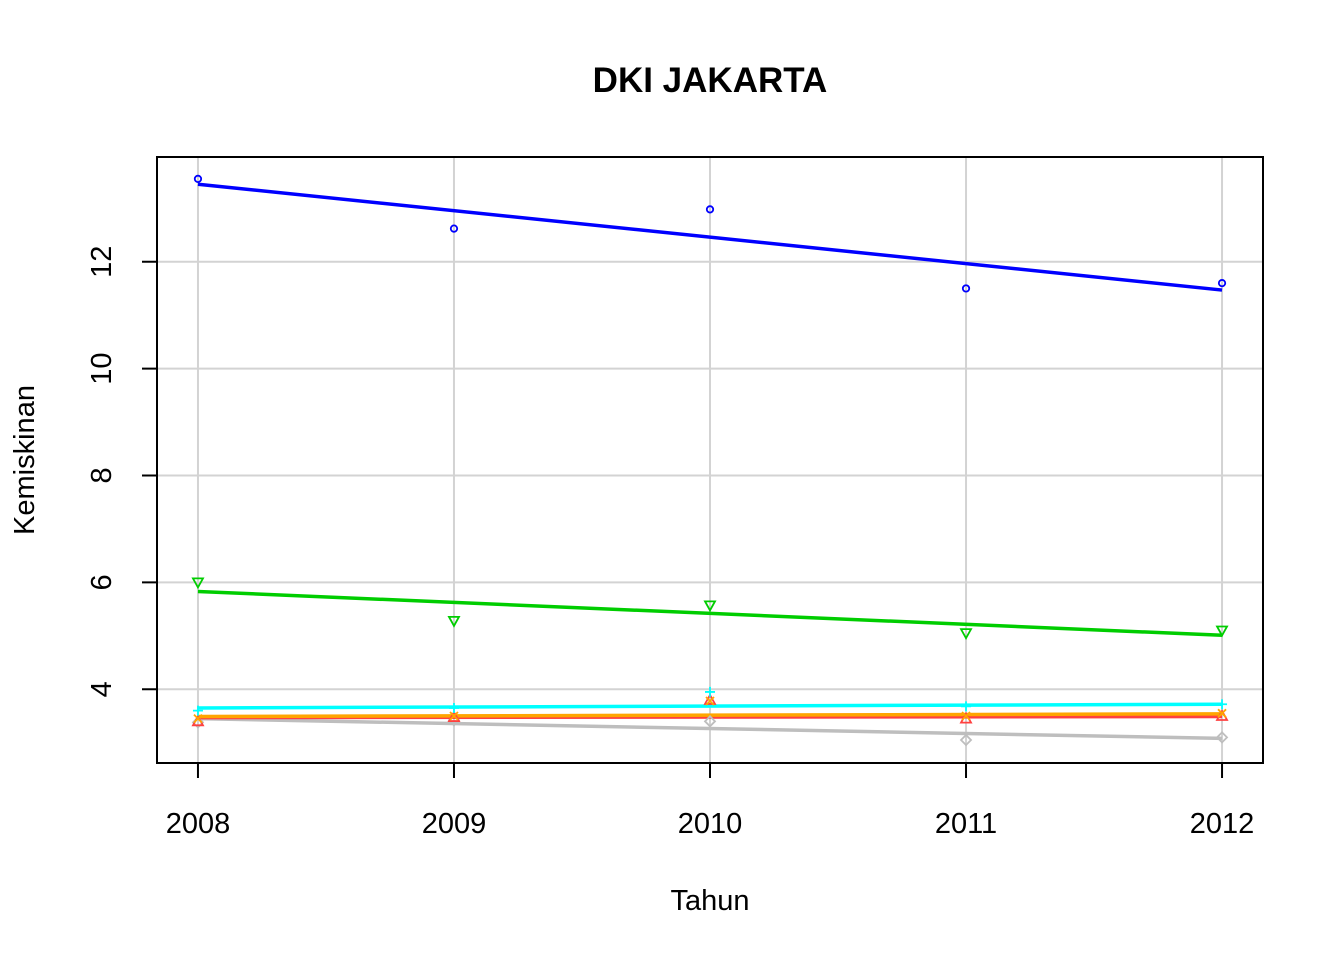 The height and width of the screenshot is (965, 1344). What do you see at coordinates (102, 368) in the screenshot?
I see `y-tick-label: 10` at bounding box center [102, 368].